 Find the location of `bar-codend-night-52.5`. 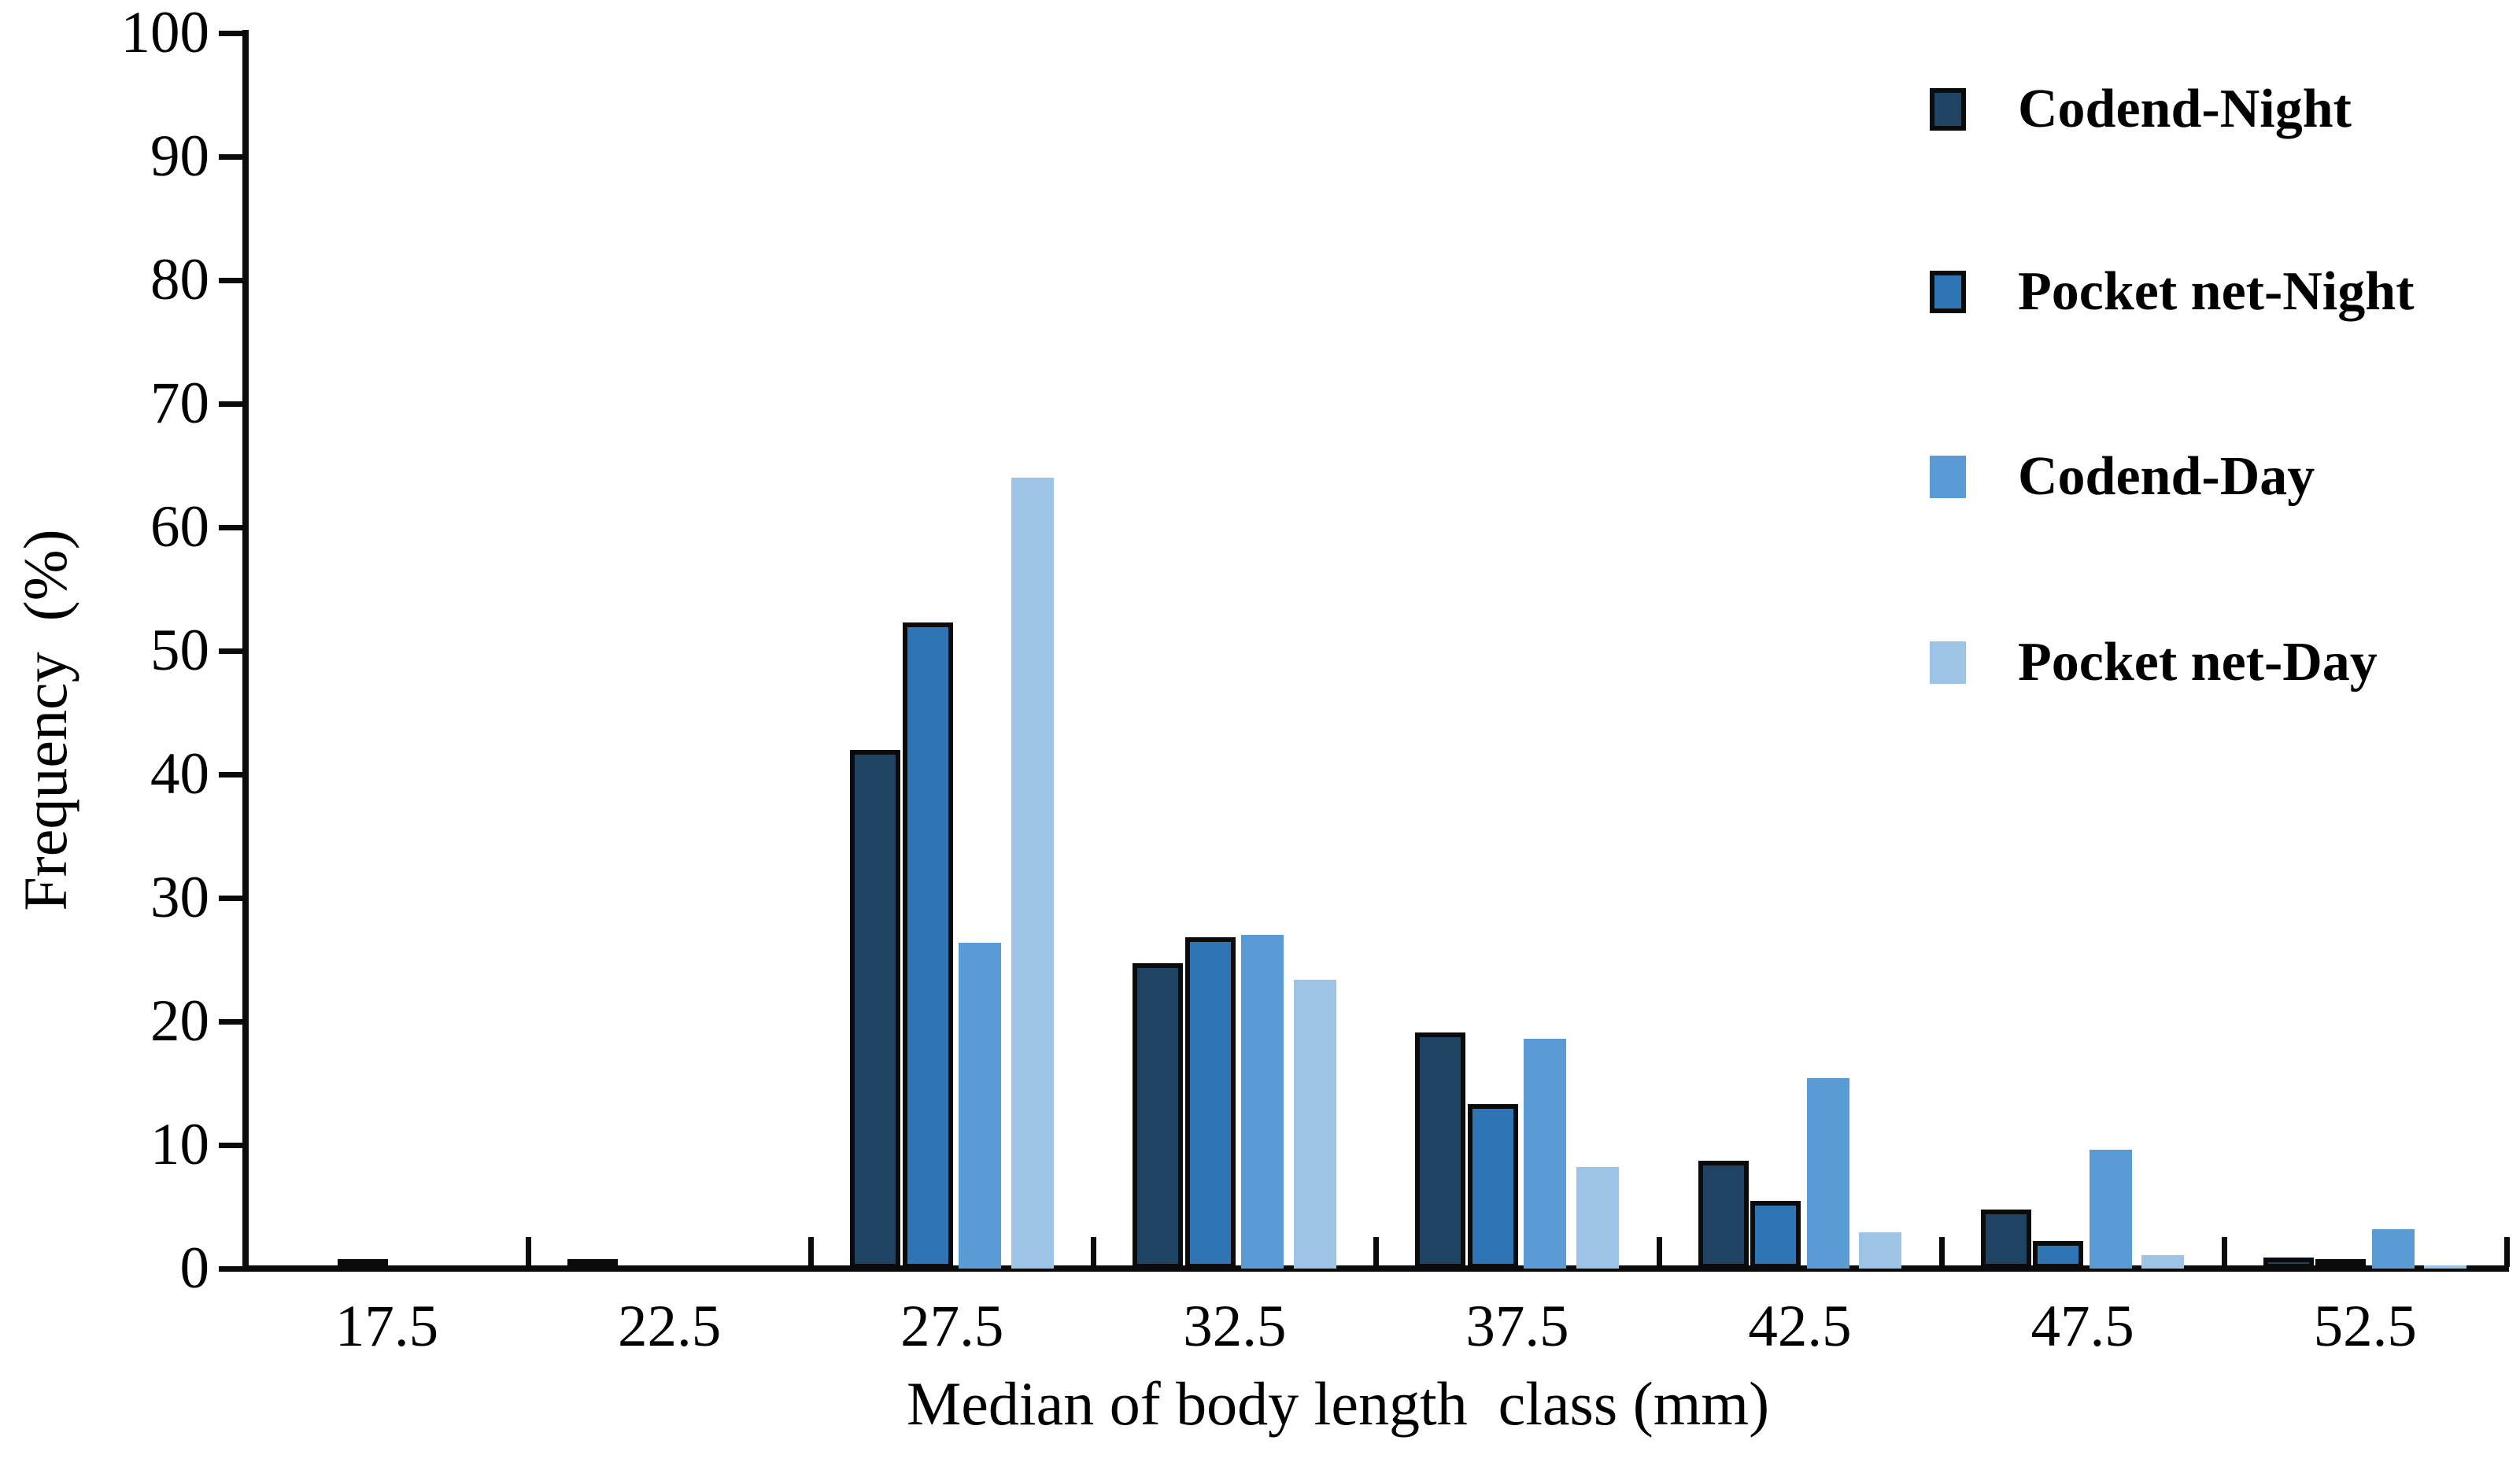

bar-codend-night-52.5 is located at coordinates (2288, 1263).